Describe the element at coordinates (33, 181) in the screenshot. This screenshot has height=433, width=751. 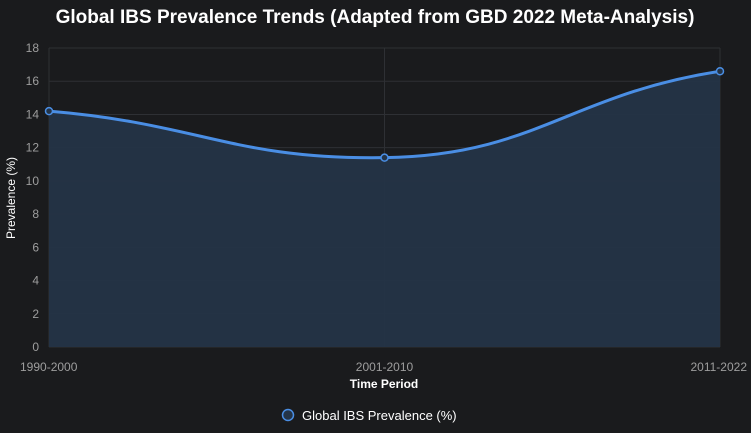
I see `y-tick-label: 10` at that location.